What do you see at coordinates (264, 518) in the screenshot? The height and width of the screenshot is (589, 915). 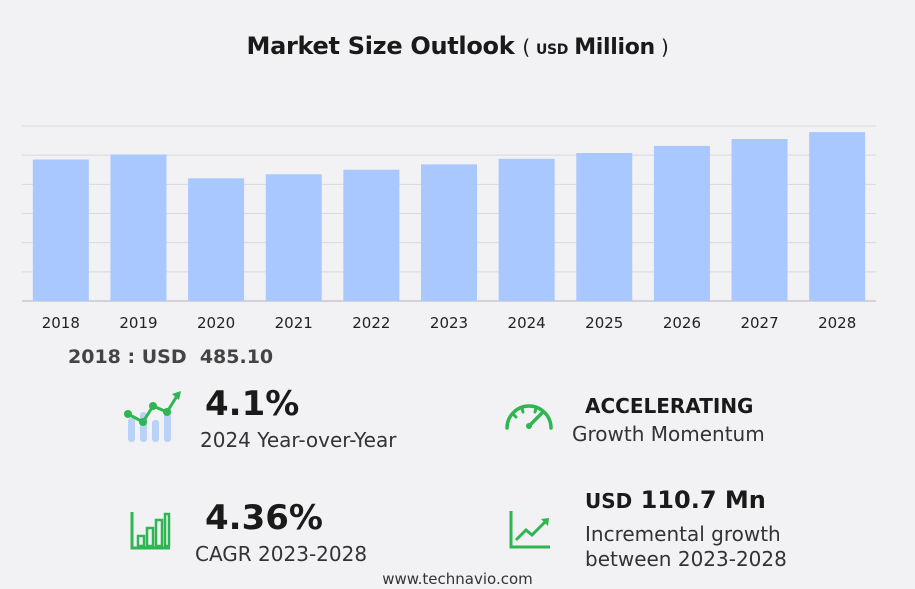 I see `cagr-value: 4.36%` at bounding box center [264, 518].